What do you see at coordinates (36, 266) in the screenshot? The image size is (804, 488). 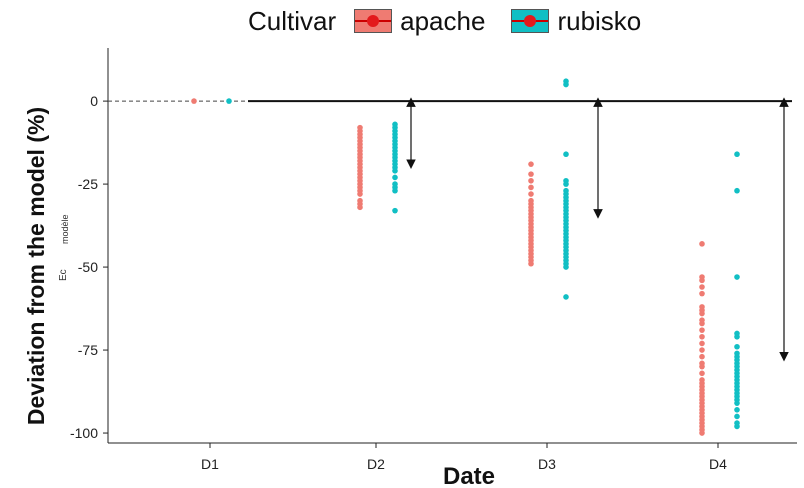 I see `y-axis-label: Deviation from the model (%)` at bounding box center [36, 266].